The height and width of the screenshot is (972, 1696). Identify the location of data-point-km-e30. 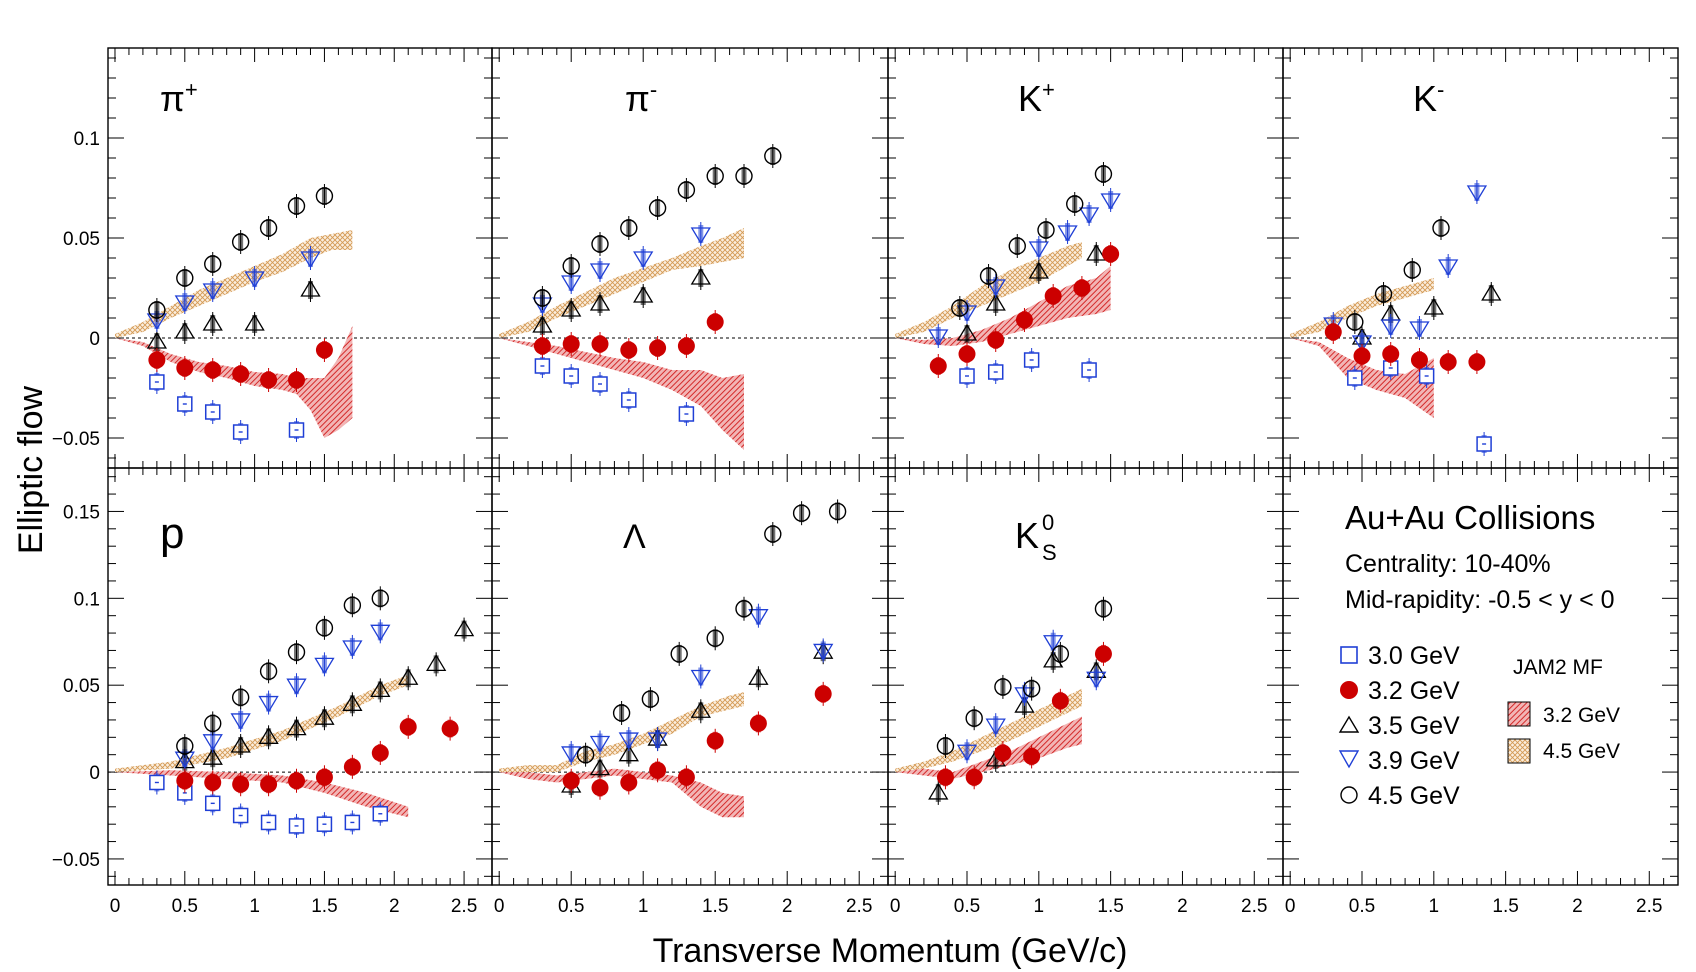
(1355, 378).